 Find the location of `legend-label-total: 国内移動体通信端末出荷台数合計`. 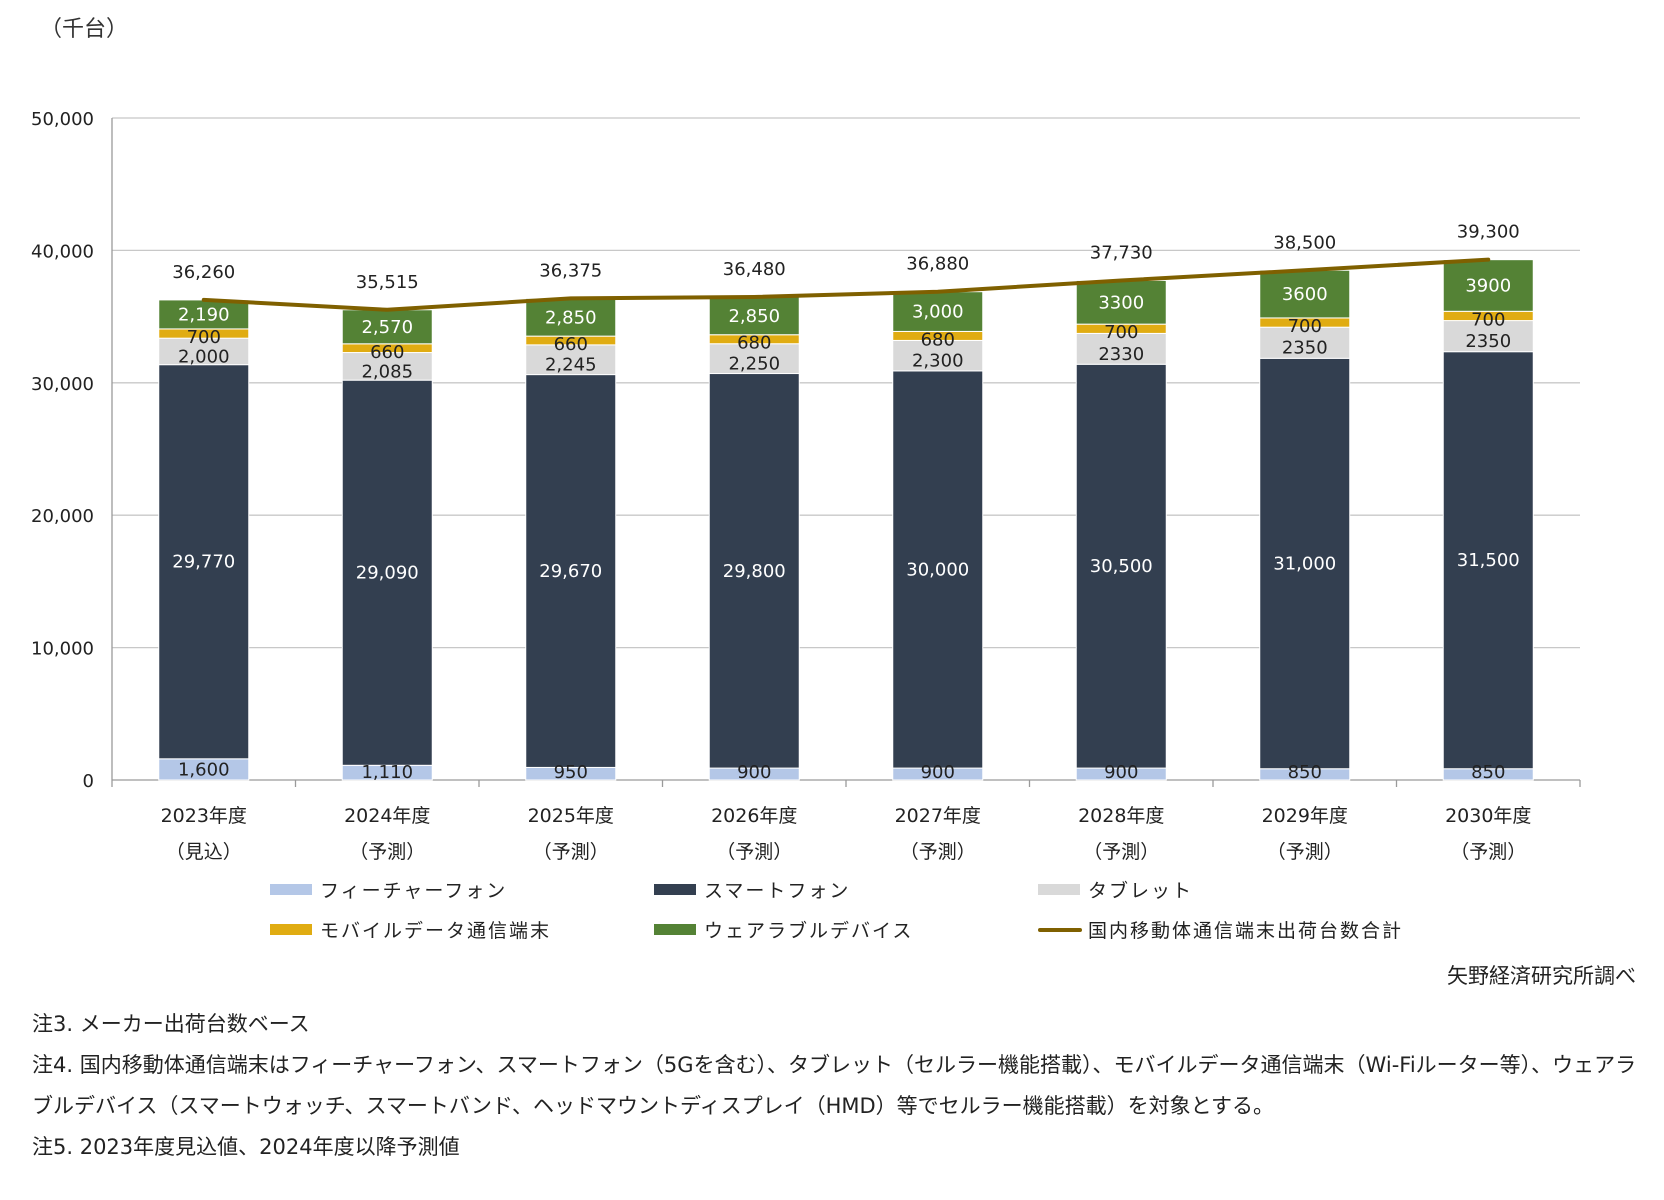

legend-label-total: 国内移動体通信端末出荷台数合計 is located at coordinates (1246, 931).